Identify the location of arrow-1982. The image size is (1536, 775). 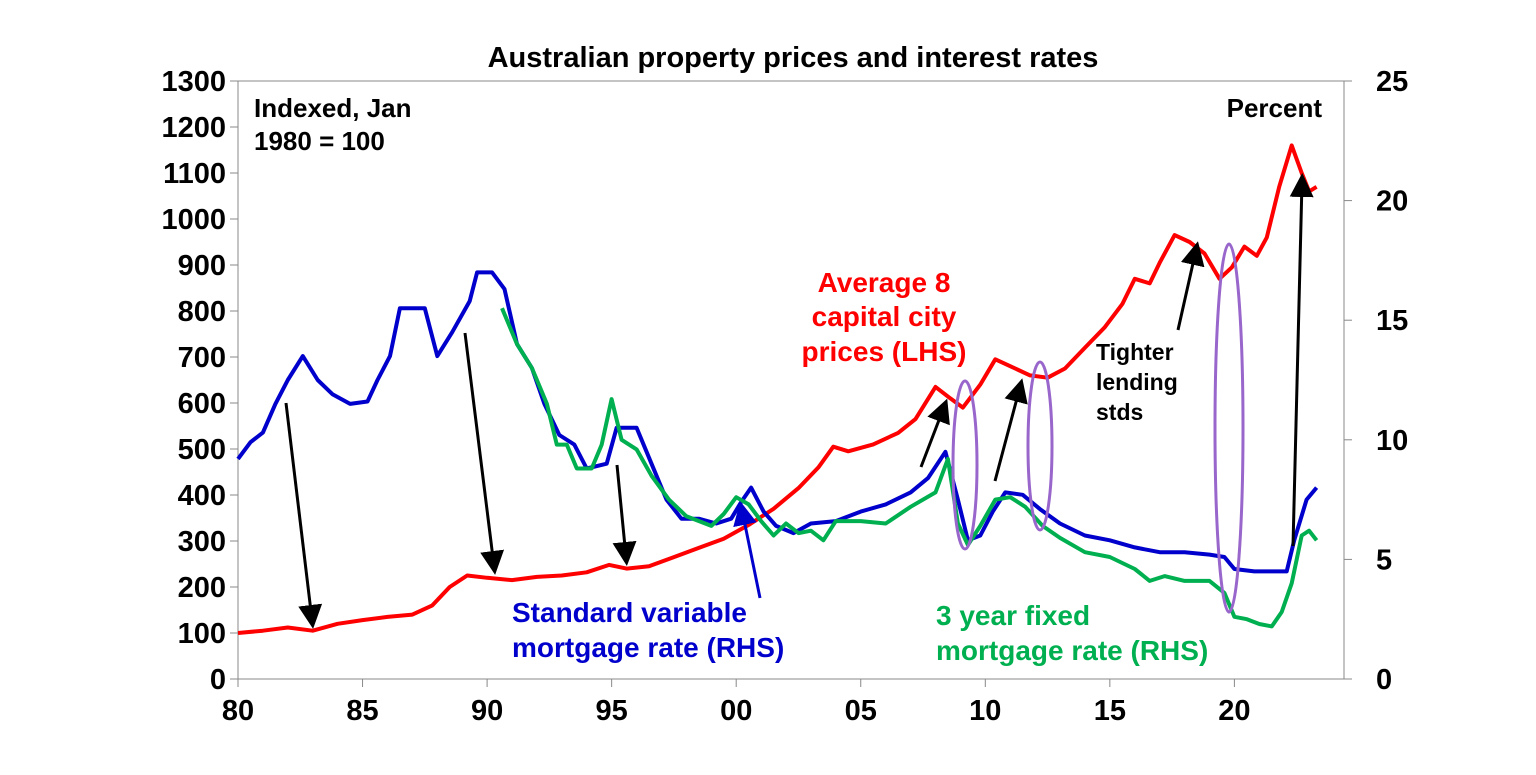
(303, 515).